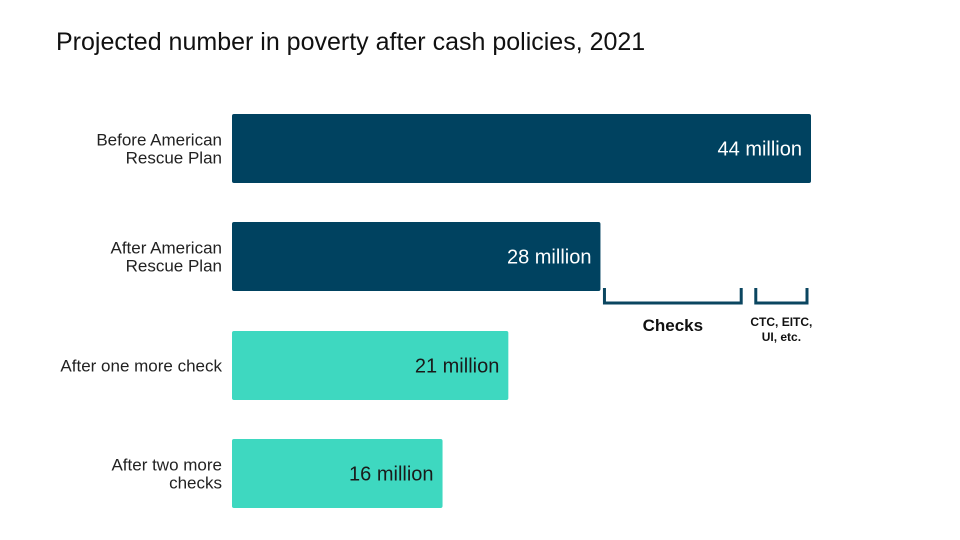  Describe the element at coordinates (391, 475) in the screenshot. I see `value-label: 16 million` at that location.